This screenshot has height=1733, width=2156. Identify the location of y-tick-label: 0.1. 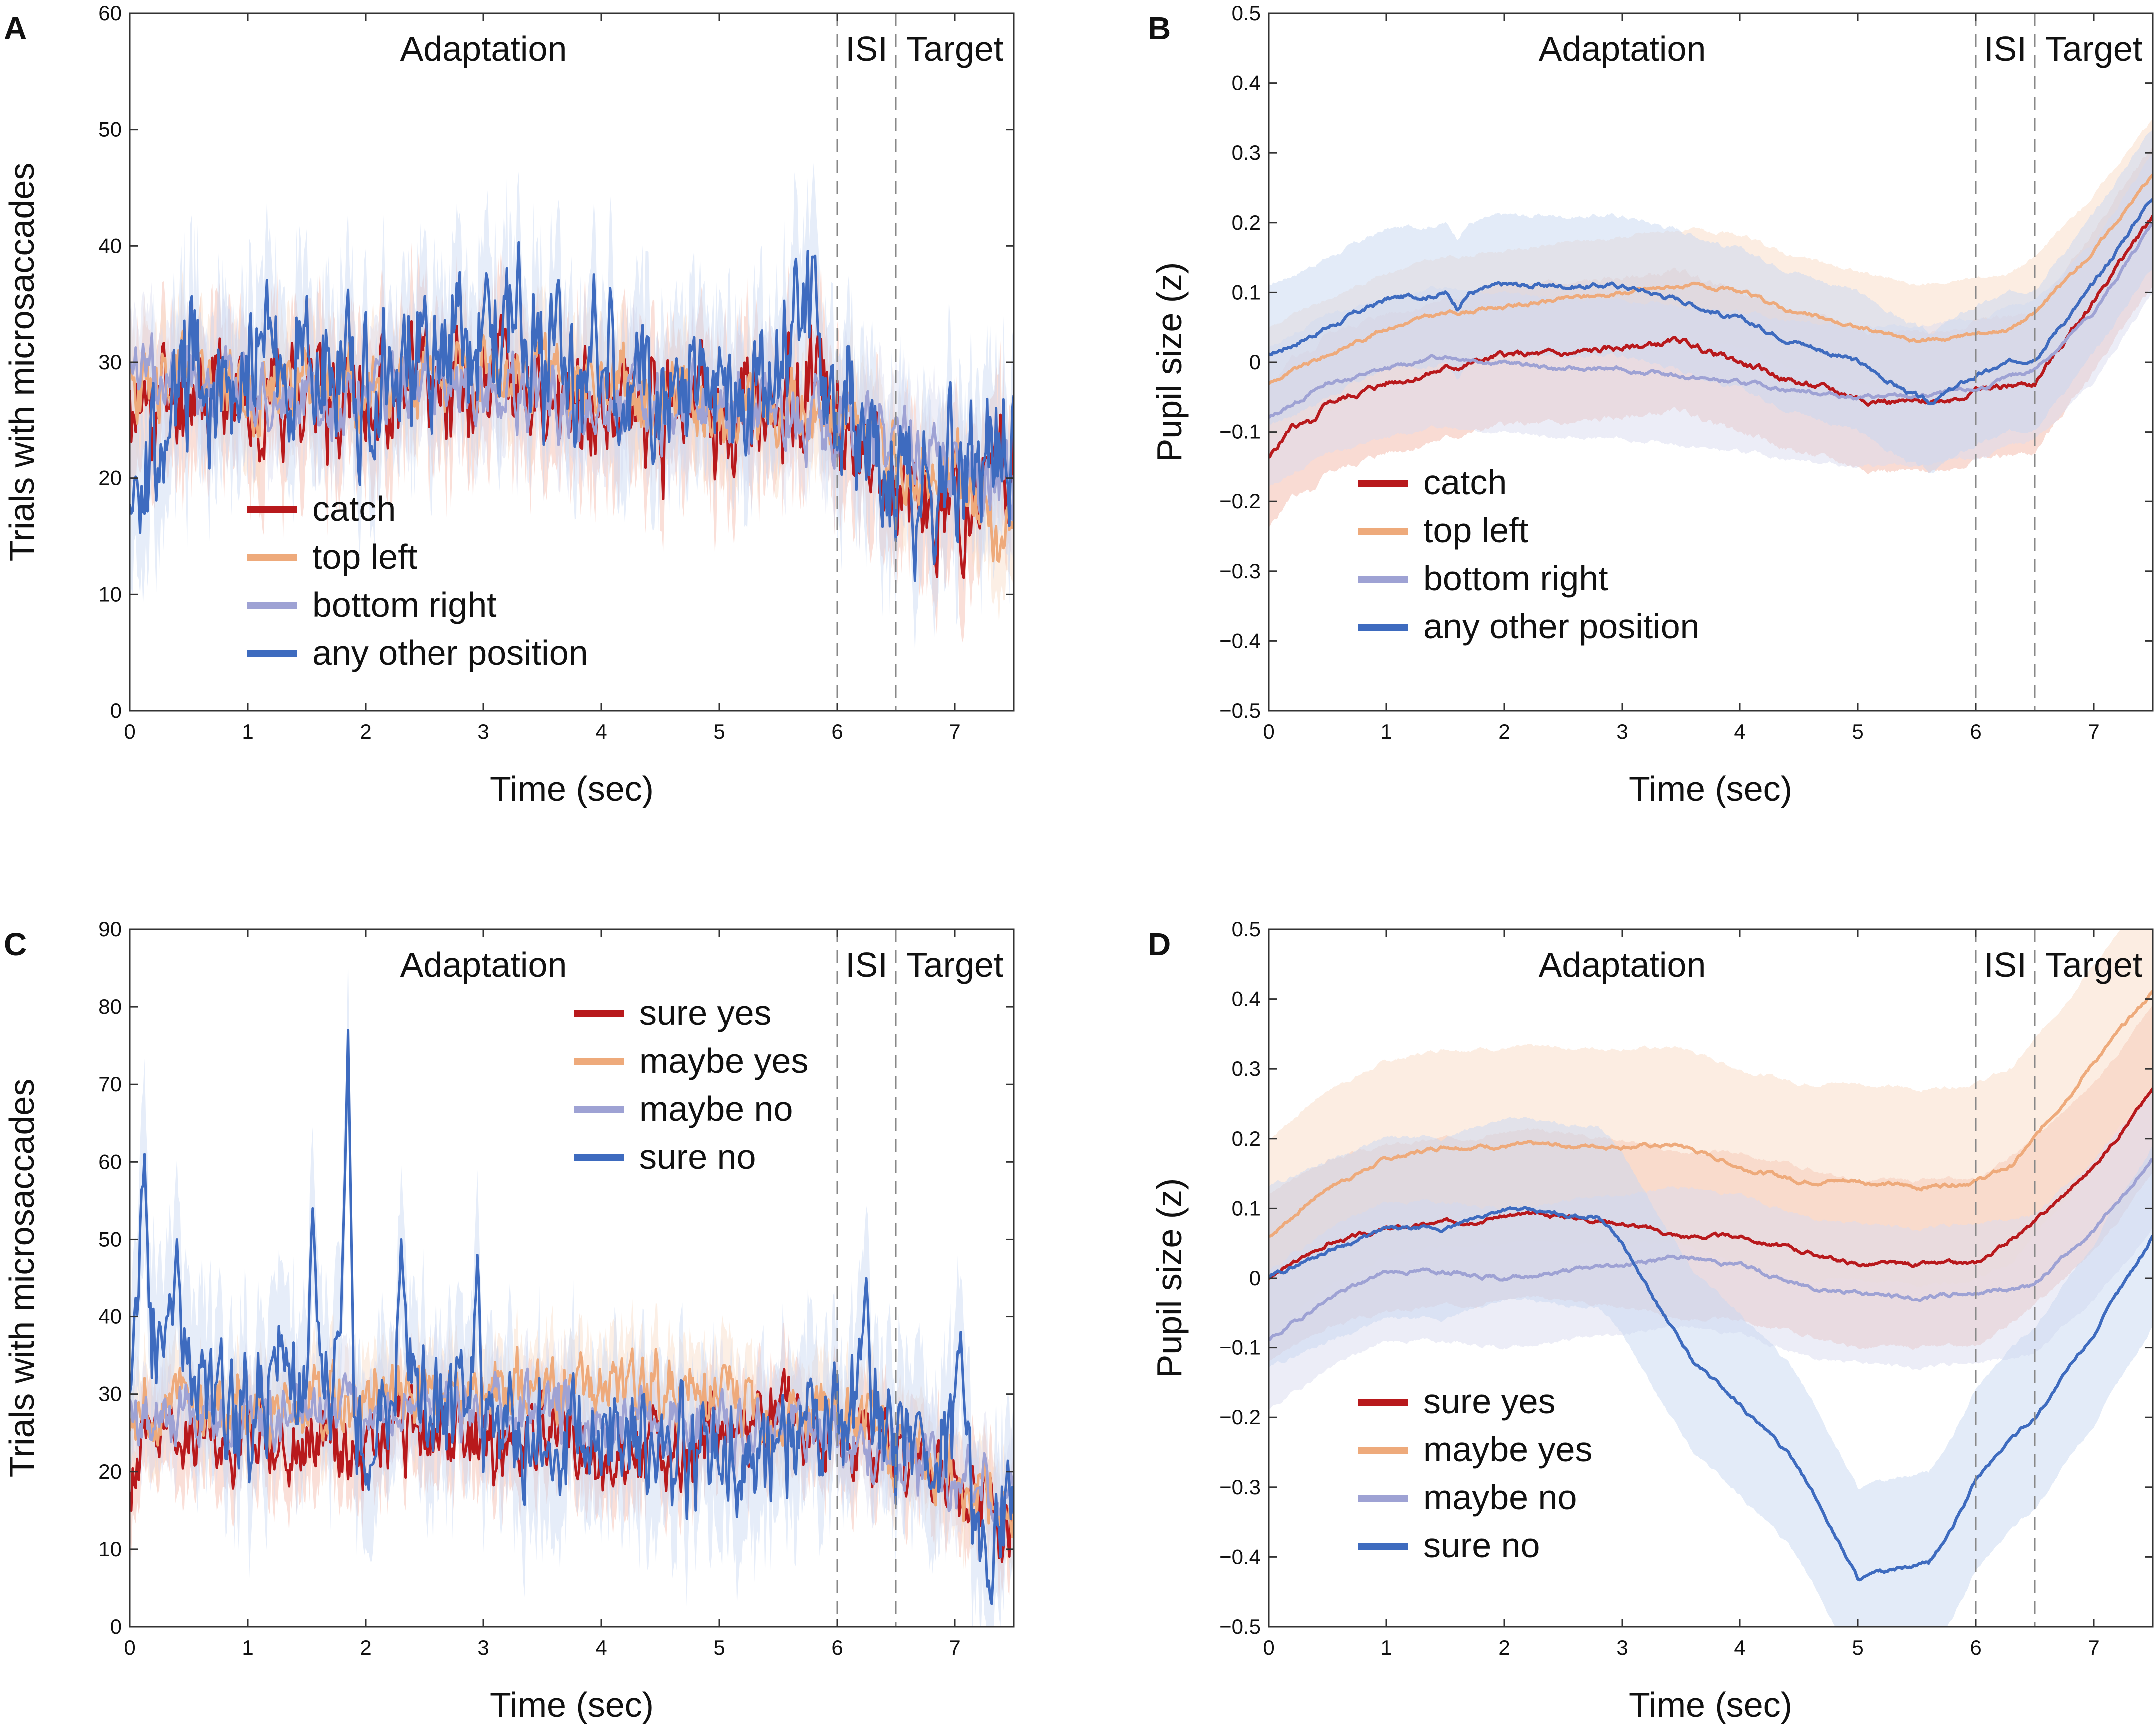
(1246, 1208).